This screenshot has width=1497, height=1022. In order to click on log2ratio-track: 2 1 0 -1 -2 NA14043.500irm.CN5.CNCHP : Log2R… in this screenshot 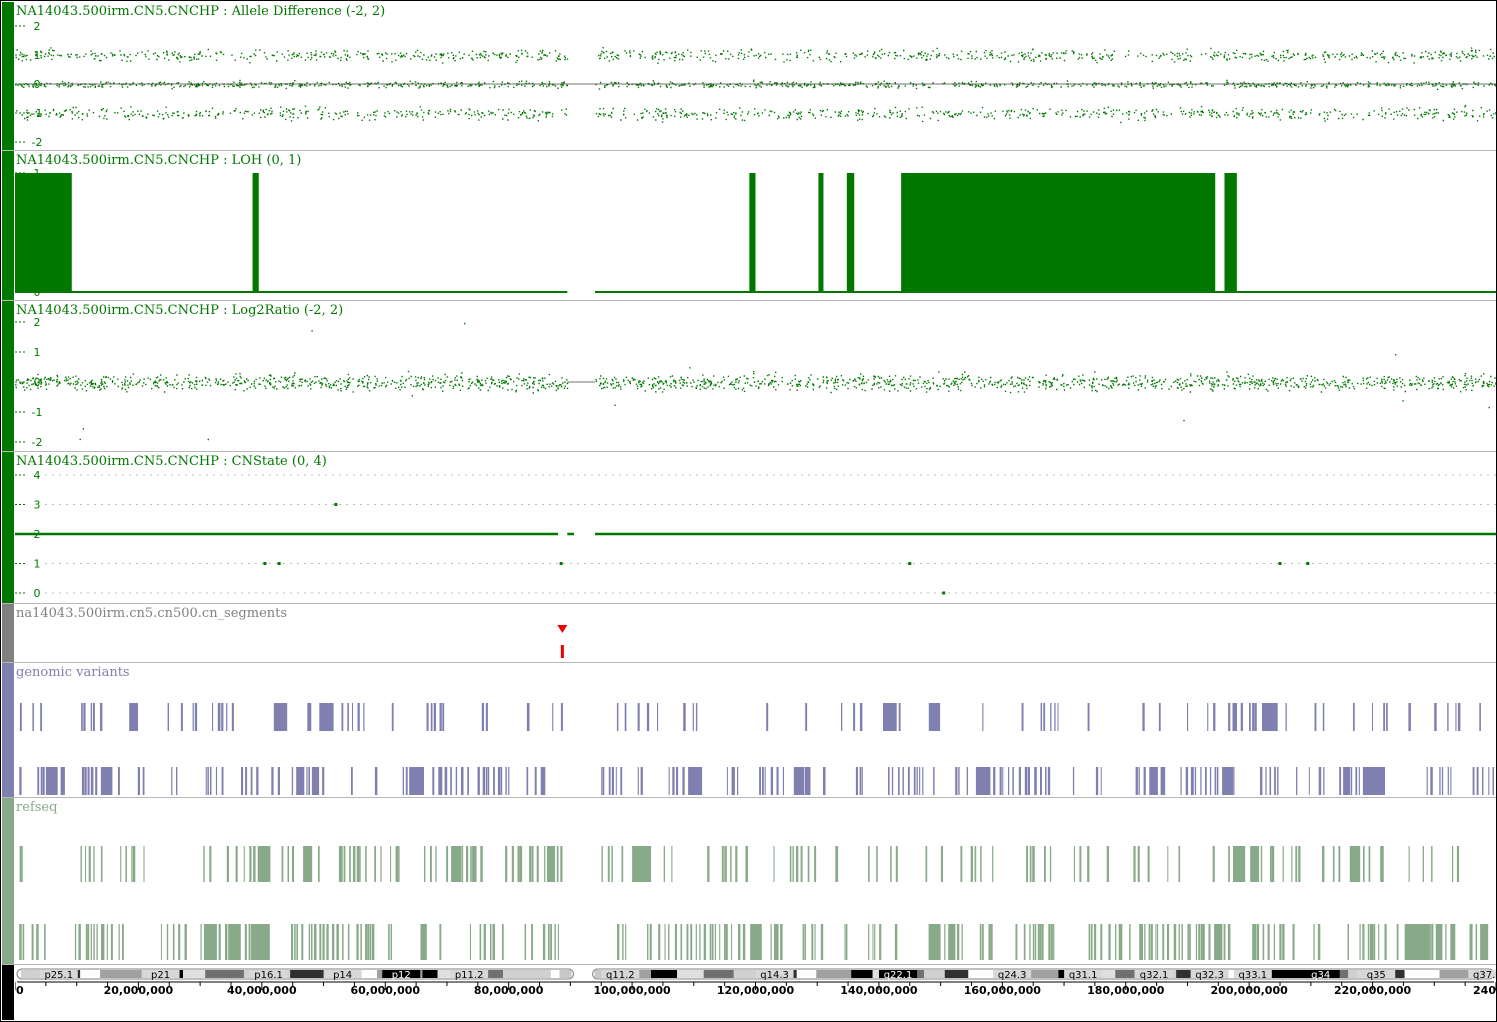, I will do `click(749, 376)`.